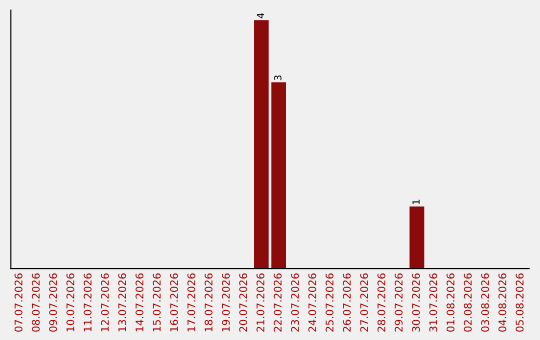  What do you see at coordinates (260, 302) in the screenshot?
I see `x-tick-label: 21.07.2026` at bounding box center [260, 302].